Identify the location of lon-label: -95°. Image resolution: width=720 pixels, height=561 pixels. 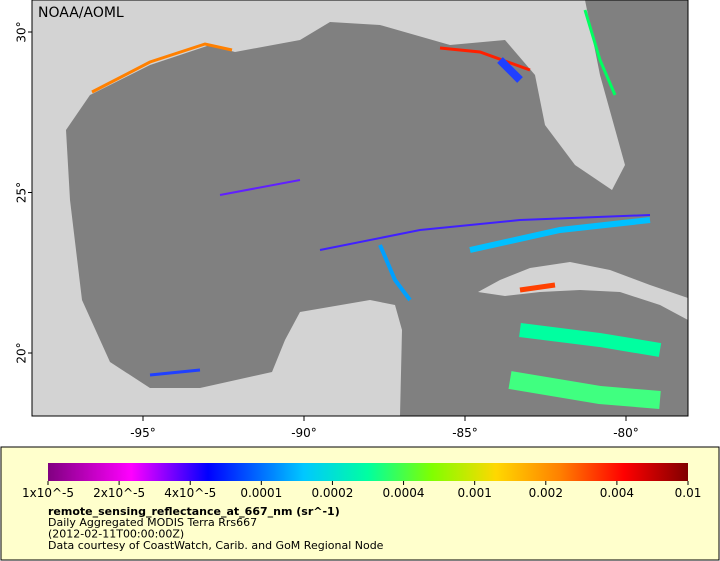
(143, 433).